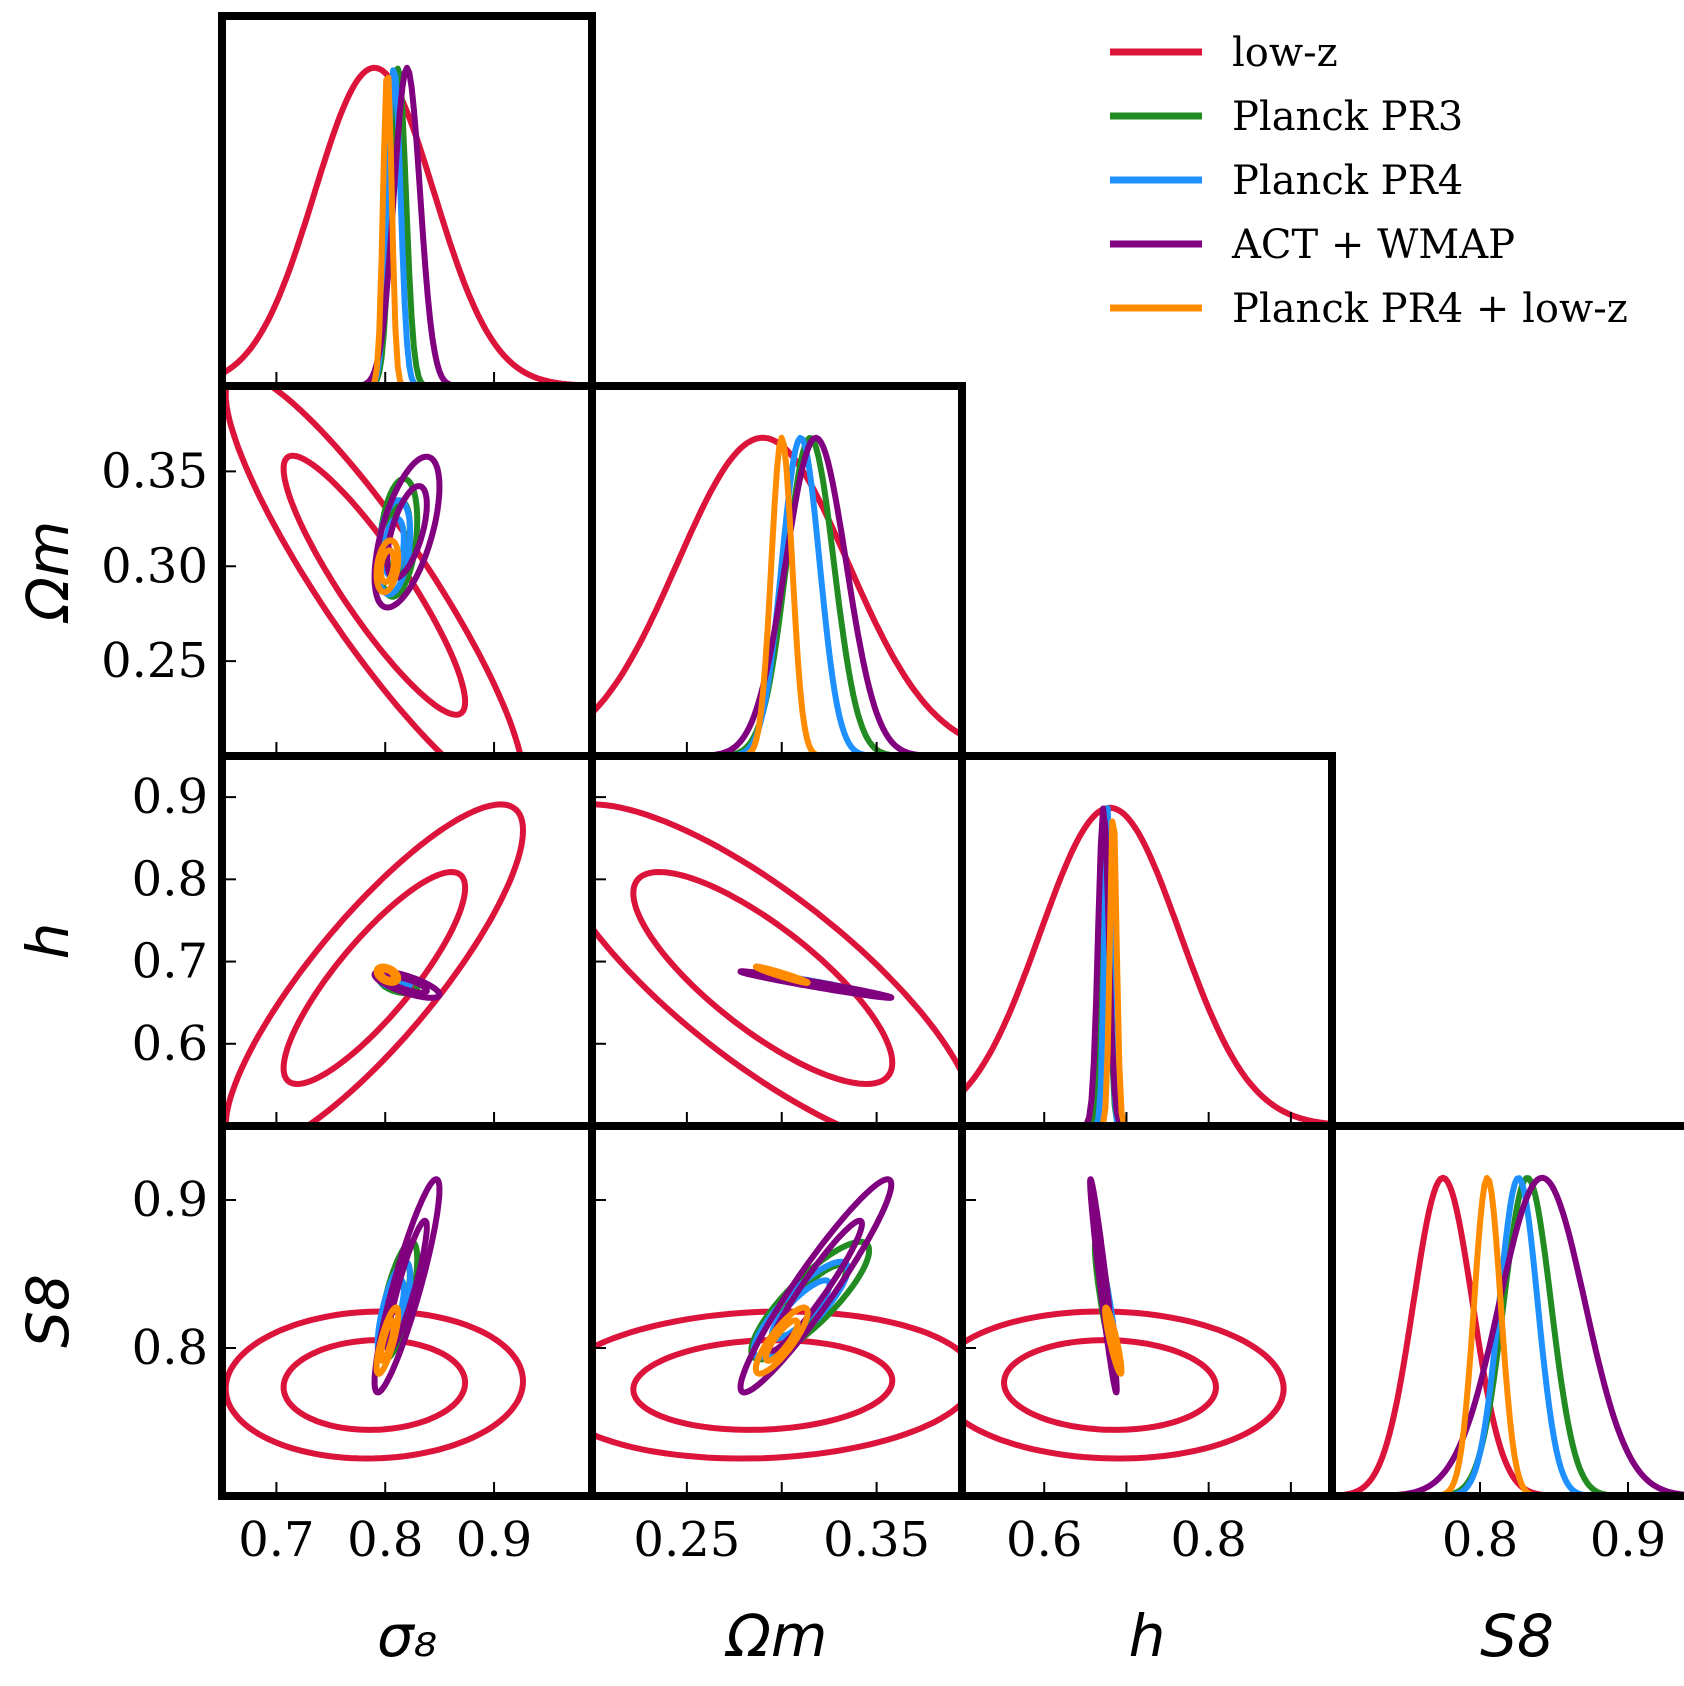  What do you see at coordinates (387, 974) in the screenshot?
I see `contour-95-sigma8-h-planck-pr4-low-z` at bounding box center [387, 974].